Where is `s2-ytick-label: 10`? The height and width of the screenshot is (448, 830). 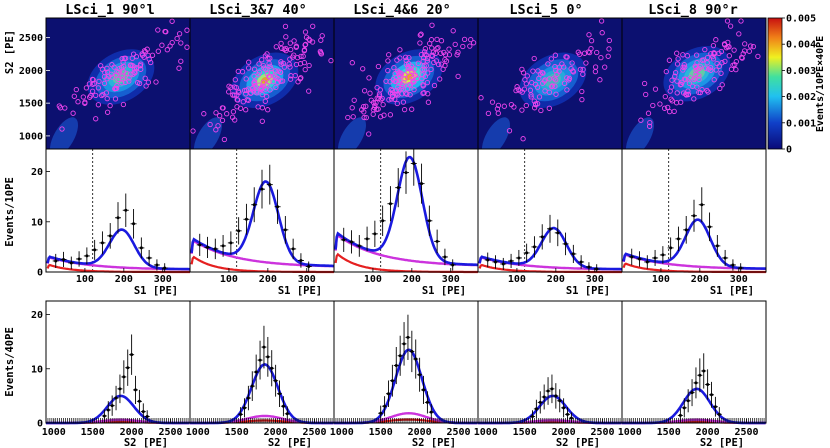
s2-ytick-label: 10 is located at coordinates (37, 369).